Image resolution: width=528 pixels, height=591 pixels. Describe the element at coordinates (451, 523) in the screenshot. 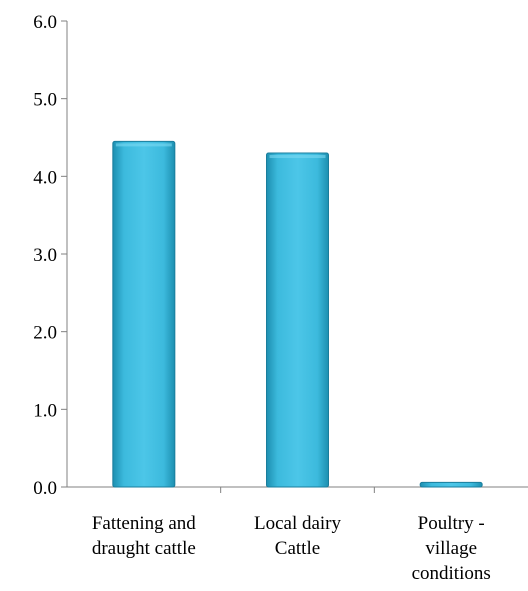

I see `x-category-label: Poultry -` at that location.